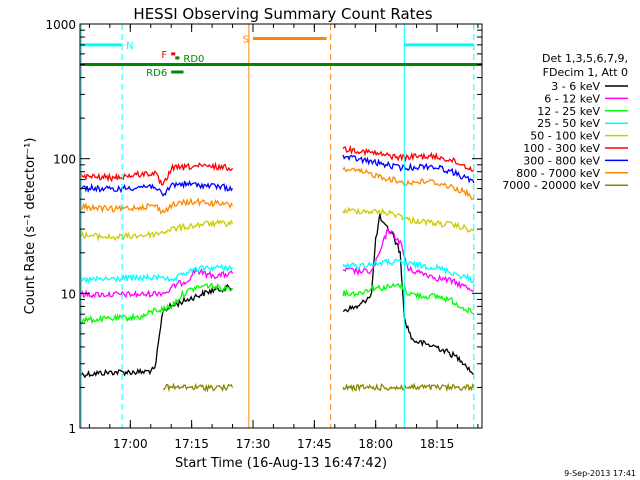 The width and height of the screenshot is (640, 480). I want to click on series-800-7000-kev, so click(278, 190).